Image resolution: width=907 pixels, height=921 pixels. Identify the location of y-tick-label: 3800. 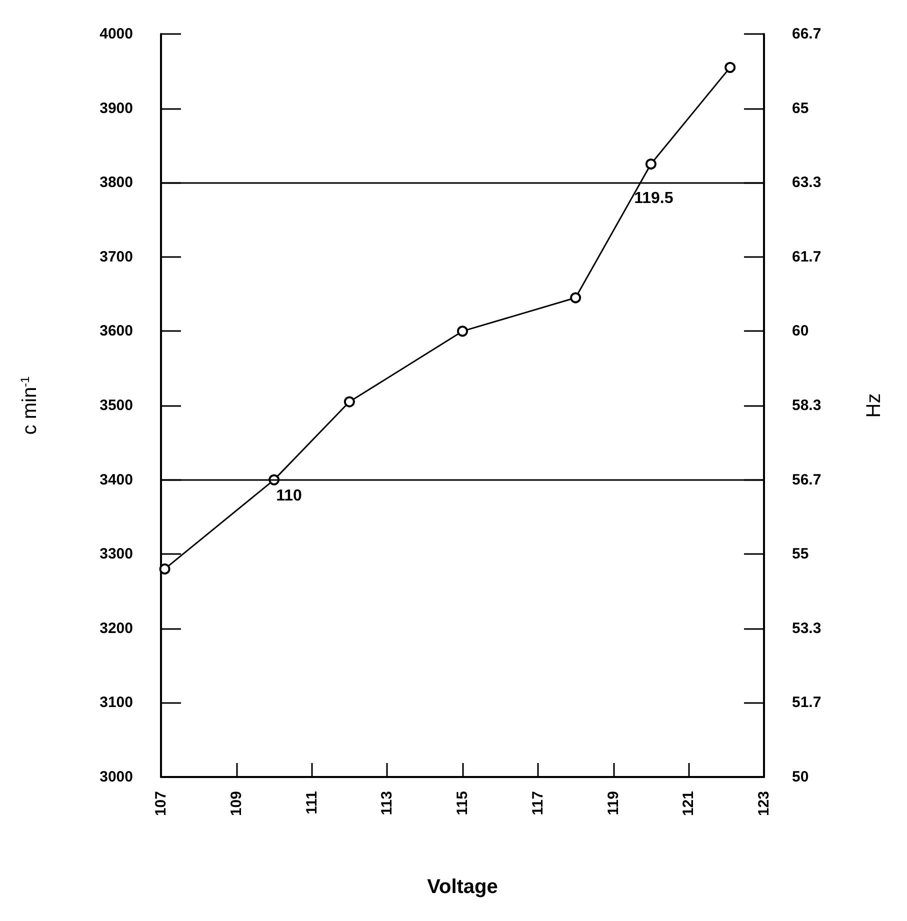
(116, 183).